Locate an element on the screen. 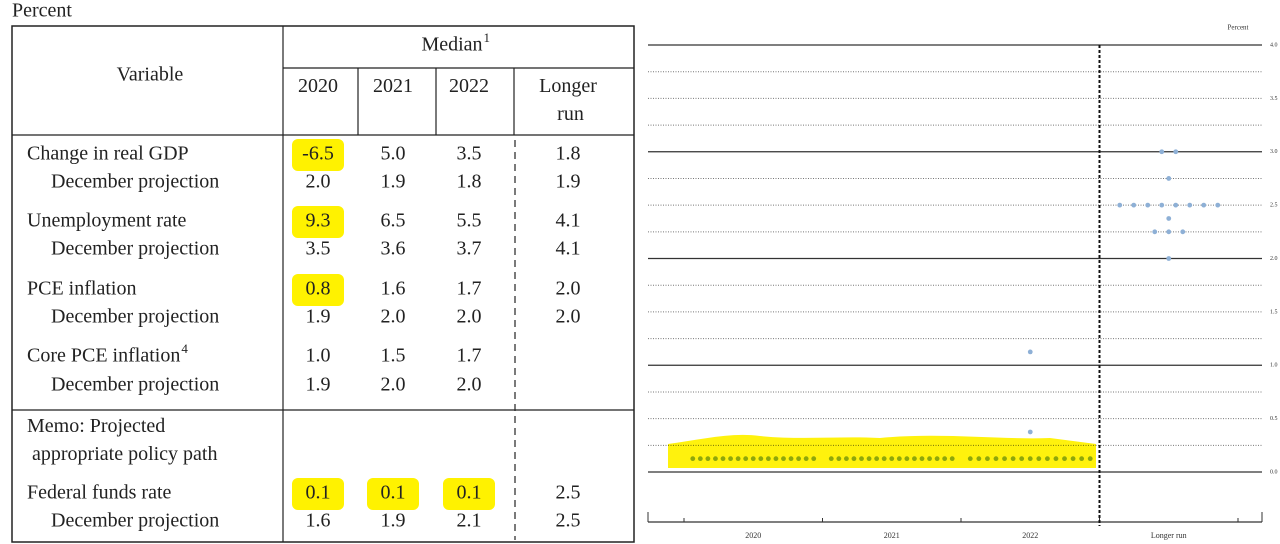 Image resolution: width=1280 pixels, height=544 pixels. cell-value: 3.7 is located at coordinates (469, 249).